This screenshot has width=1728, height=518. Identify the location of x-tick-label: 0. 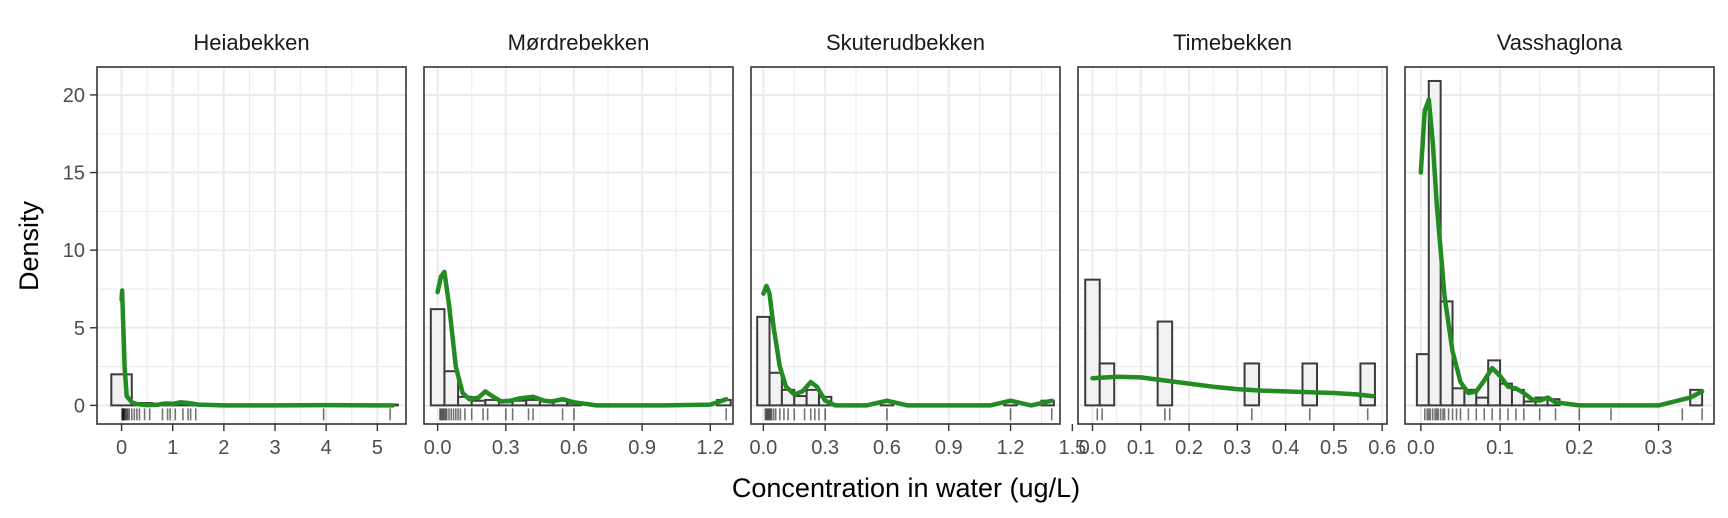
(121, 448).